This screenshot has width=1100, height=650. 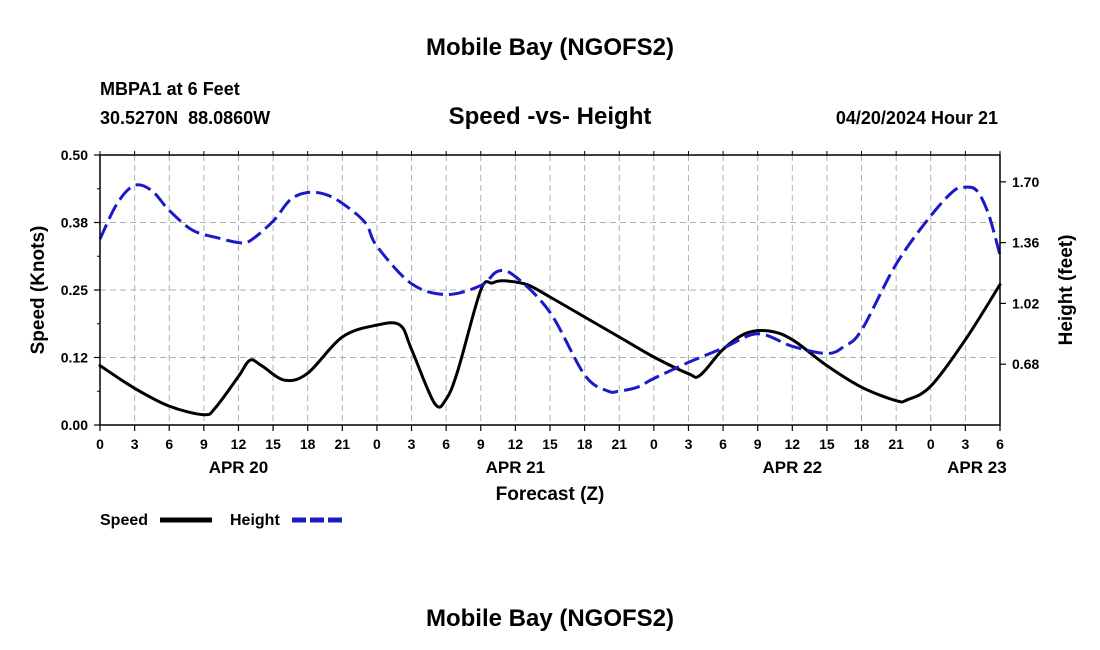 What do you see at coordinates (917, 118) in the screenshot?
I see `timestamp-label: 04/20/2024 Hour 21` at bounding box center [917, 118].